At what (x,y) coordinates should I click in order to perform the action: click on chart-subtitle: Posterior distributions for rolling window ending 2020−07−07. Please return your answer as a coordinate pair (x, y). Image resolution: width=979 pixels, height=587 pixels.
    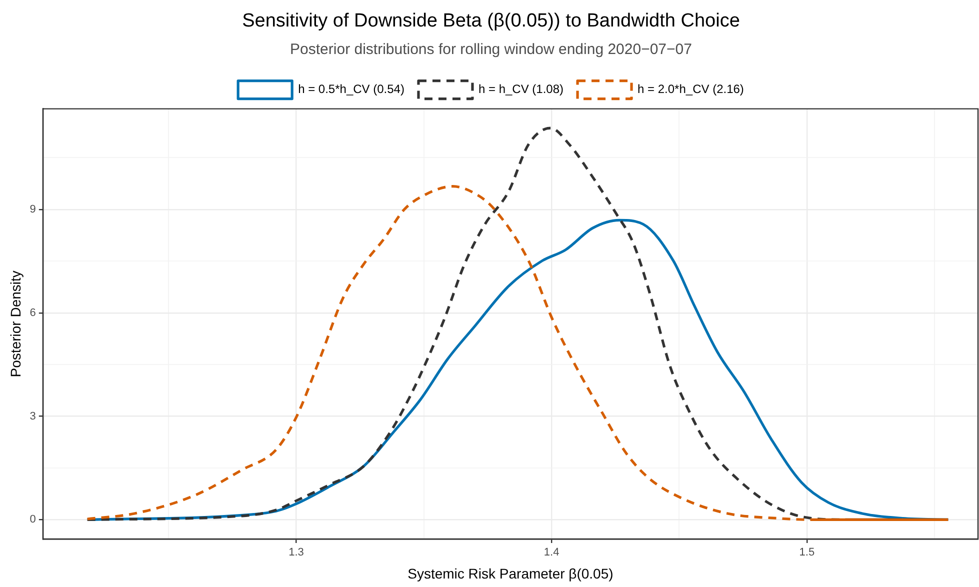
    Looking at the image, I should click on (491, 49).